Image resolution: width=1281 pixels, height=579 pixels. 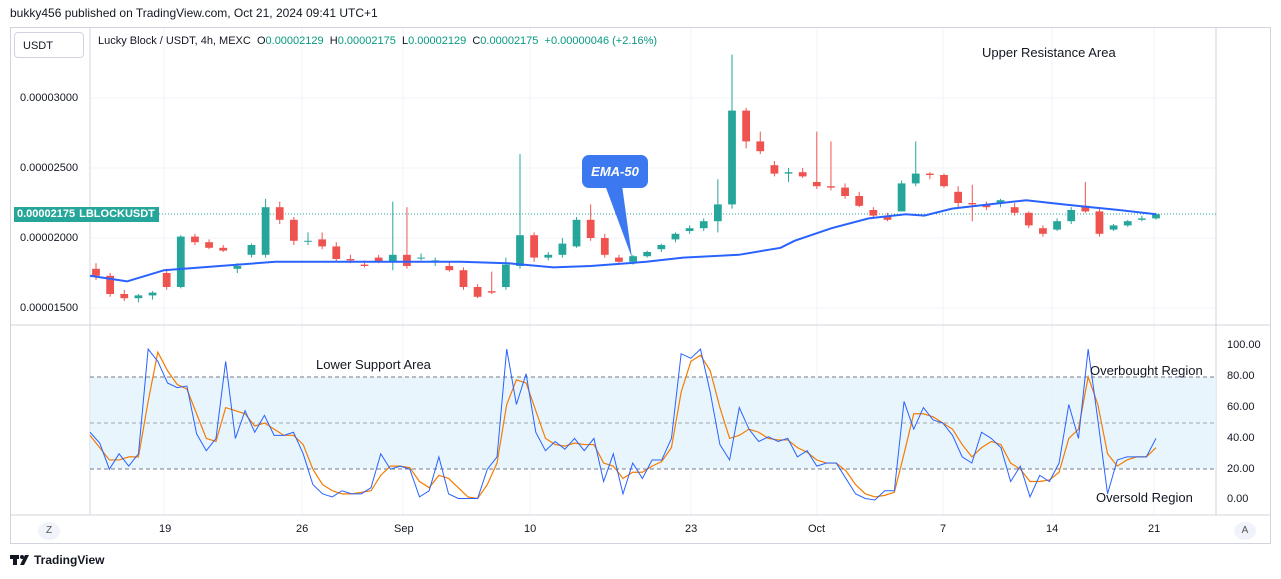 I want to click on time-label: 19, so click(x=165, y=529).